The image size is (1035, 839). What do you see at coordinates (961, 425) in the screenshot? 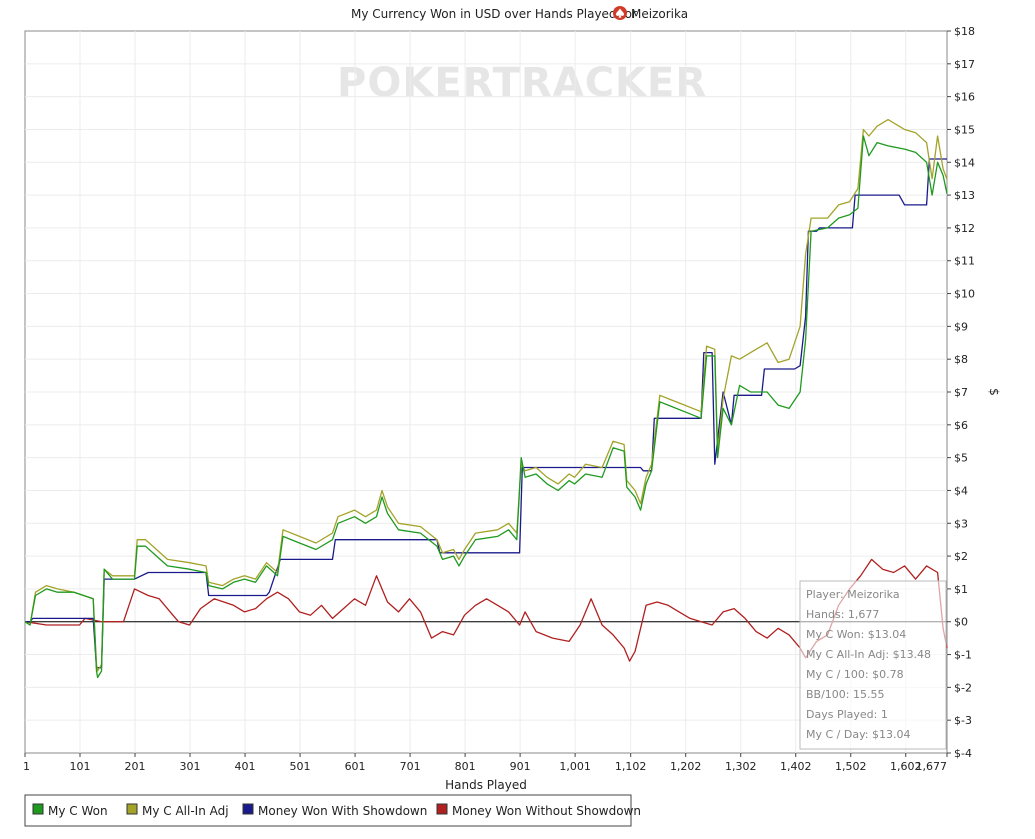
I see `y-tick-label: $6` at bounding box center [961, 425].